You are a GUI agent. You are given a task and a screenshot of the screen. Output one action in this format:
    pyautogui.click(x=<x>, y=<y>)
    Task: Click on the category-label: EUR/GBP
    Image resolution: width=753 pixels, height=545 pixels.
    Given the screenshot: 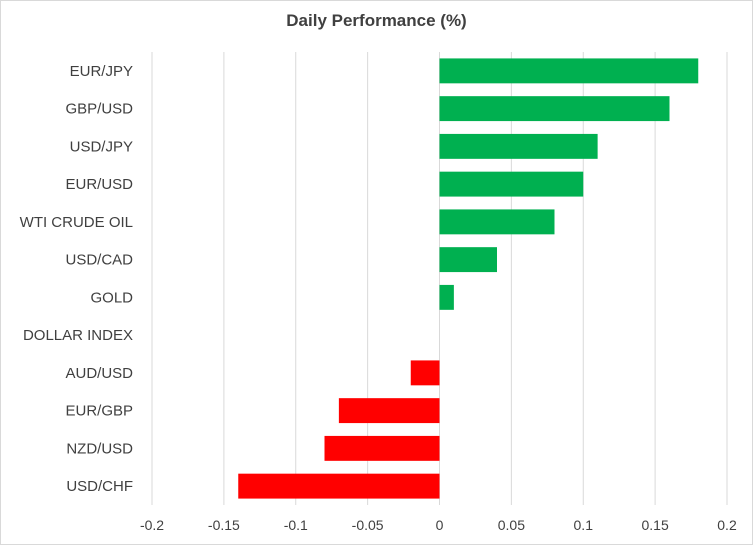 What is the action you would take?
    pyautogui.click(x=99, y=411)
    